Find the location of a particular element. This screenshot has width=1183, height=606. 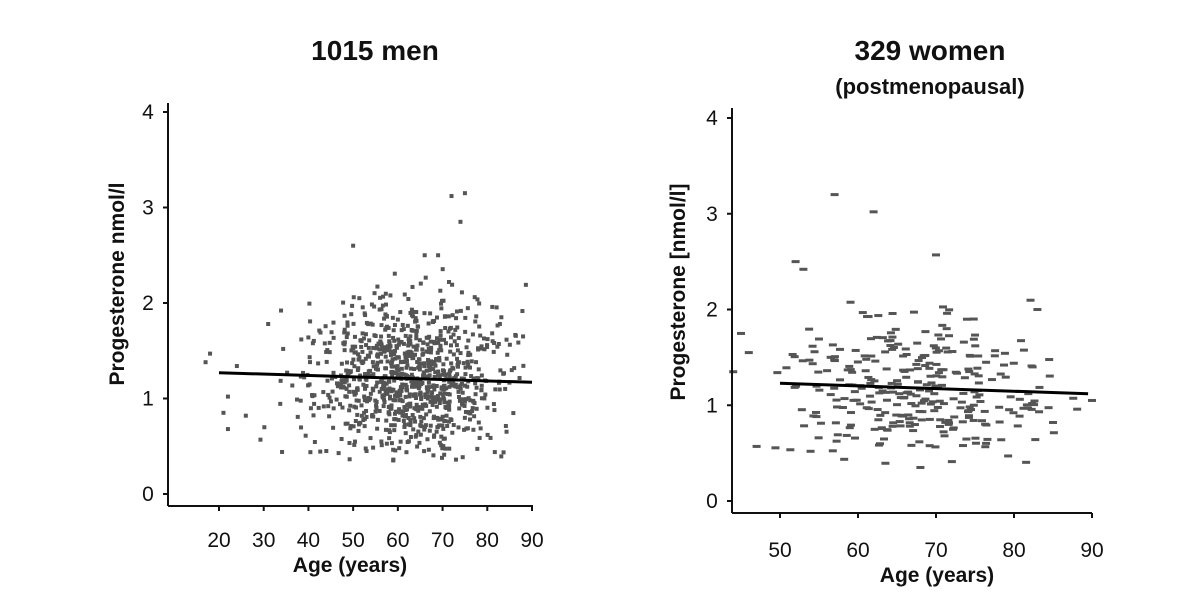

women-panel-title: 329 women is located at coordinates (930, 50).